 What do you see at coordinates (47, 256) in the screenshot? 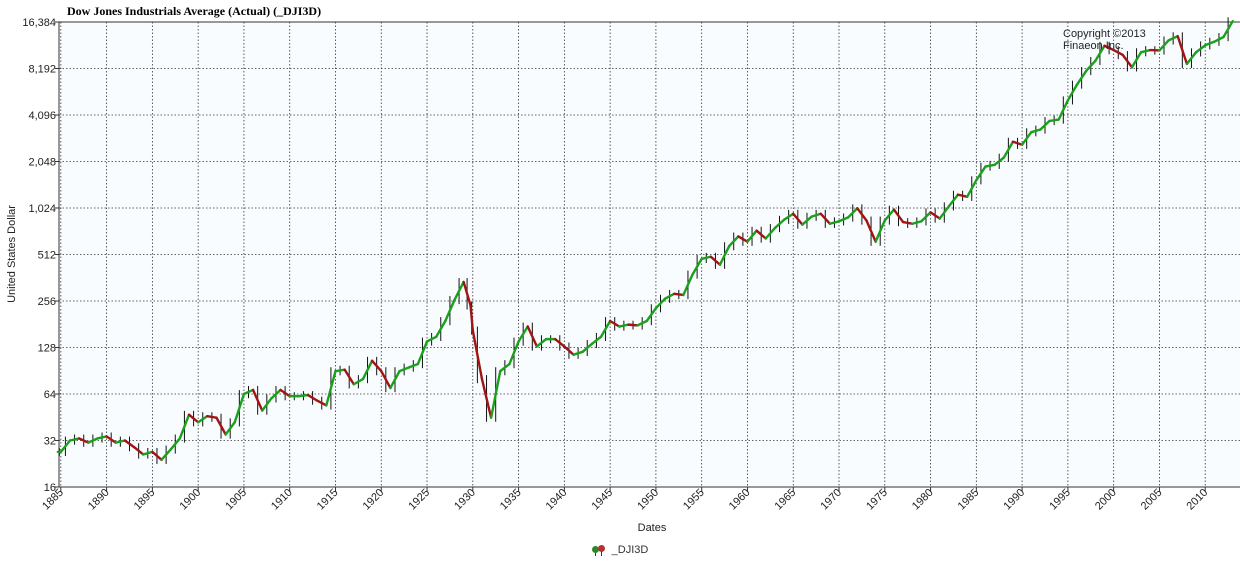
I see `y-tick-label: 512` at bounding box center [47, 256].